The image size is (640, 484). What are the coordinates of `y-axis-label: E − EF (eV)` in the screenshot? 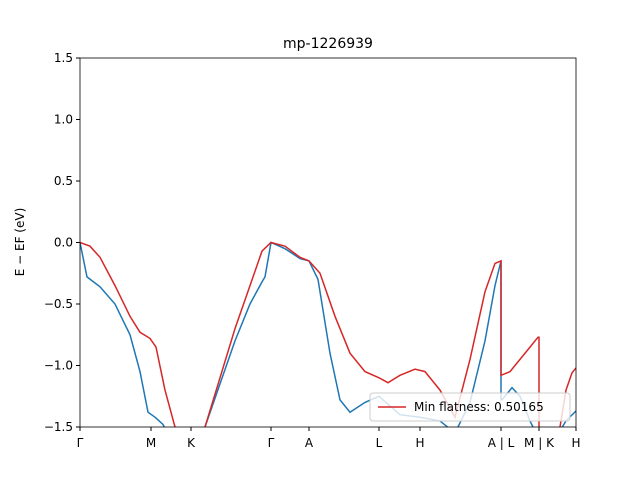 It's located at (20, 242).